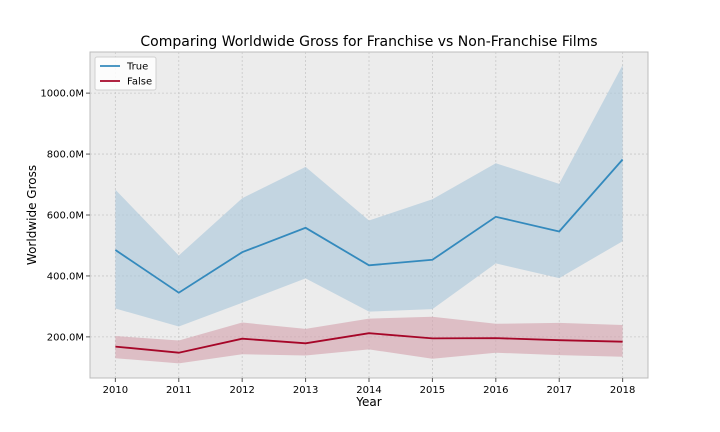 The image size is (720, 432). I want to click on legend-label: True, so click(137, 67).